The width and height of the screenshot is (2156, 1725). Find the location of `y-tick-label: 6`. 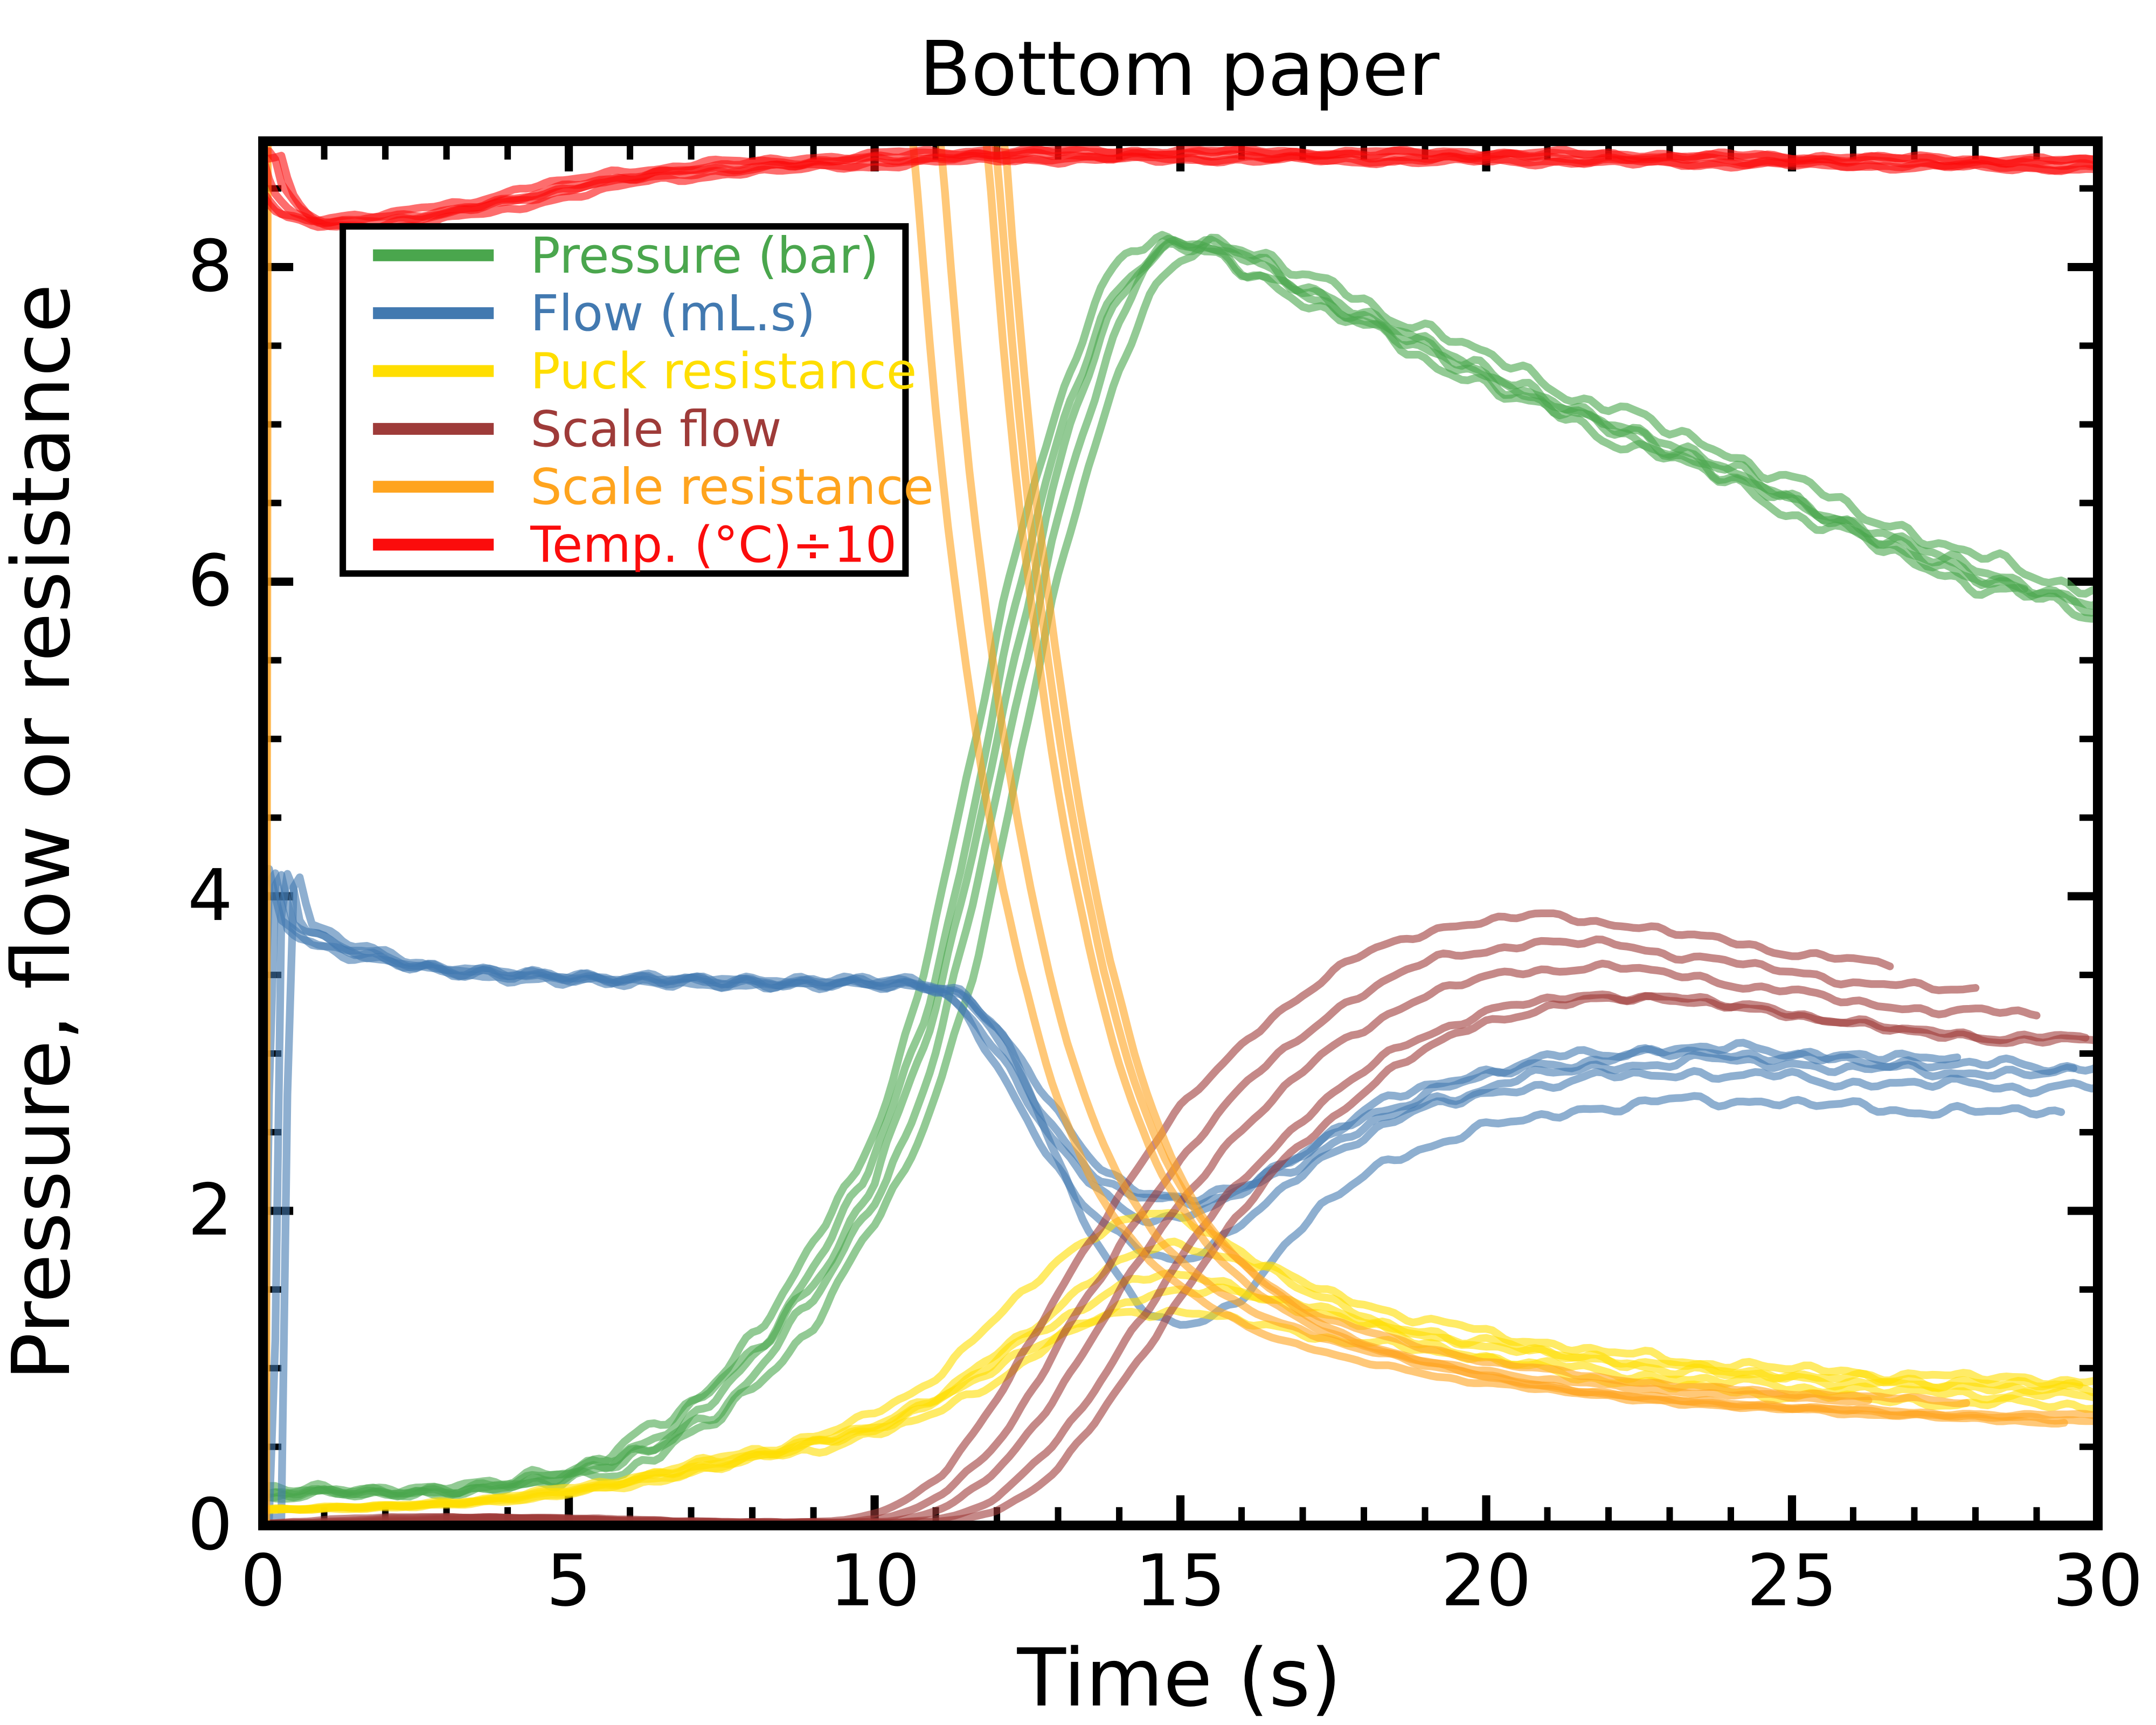

y-tick-label: 6 is located at coordinates (210, 580).